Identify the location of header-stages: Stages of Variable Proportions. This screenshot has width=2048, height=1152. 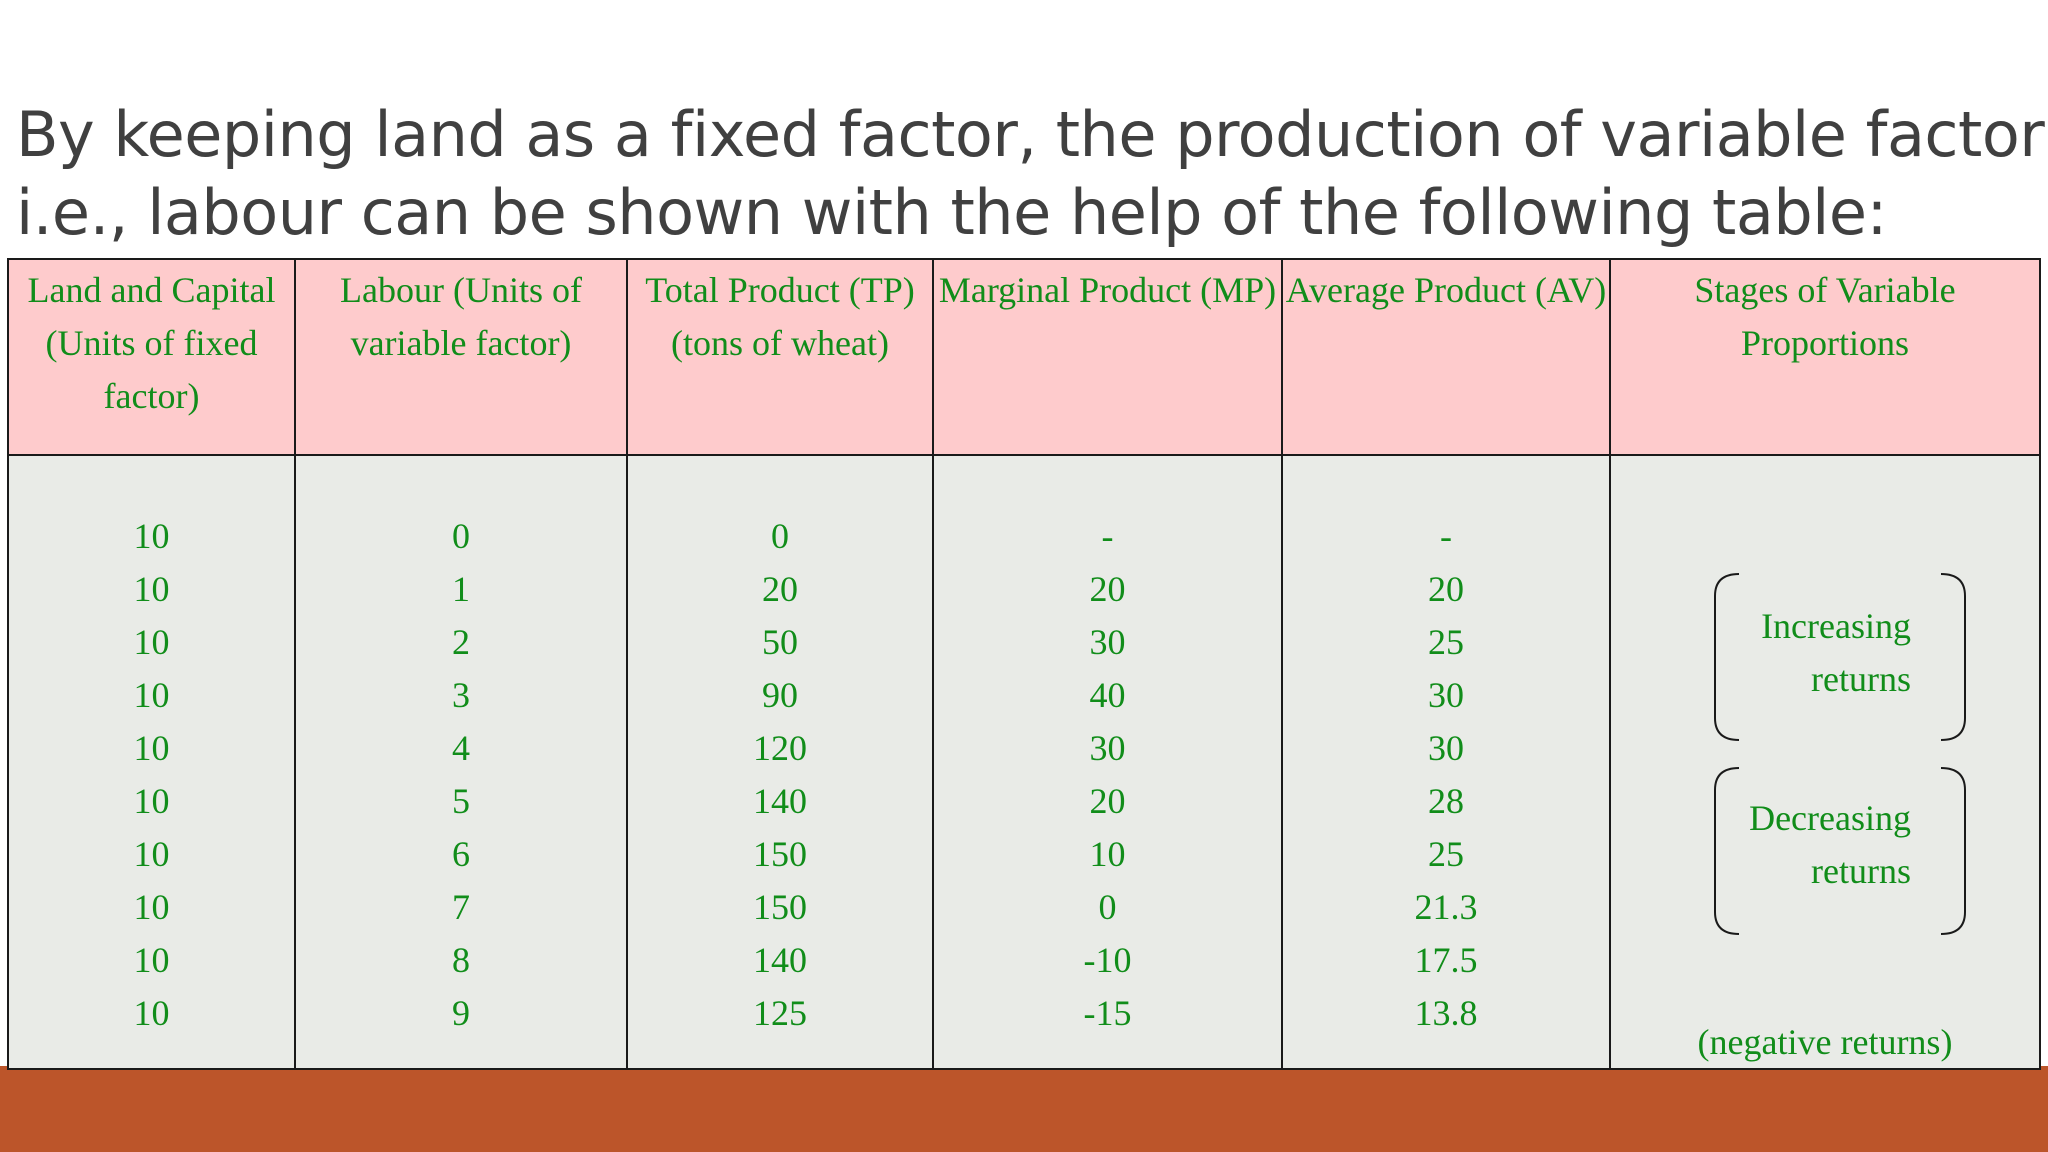
(1825, 357).